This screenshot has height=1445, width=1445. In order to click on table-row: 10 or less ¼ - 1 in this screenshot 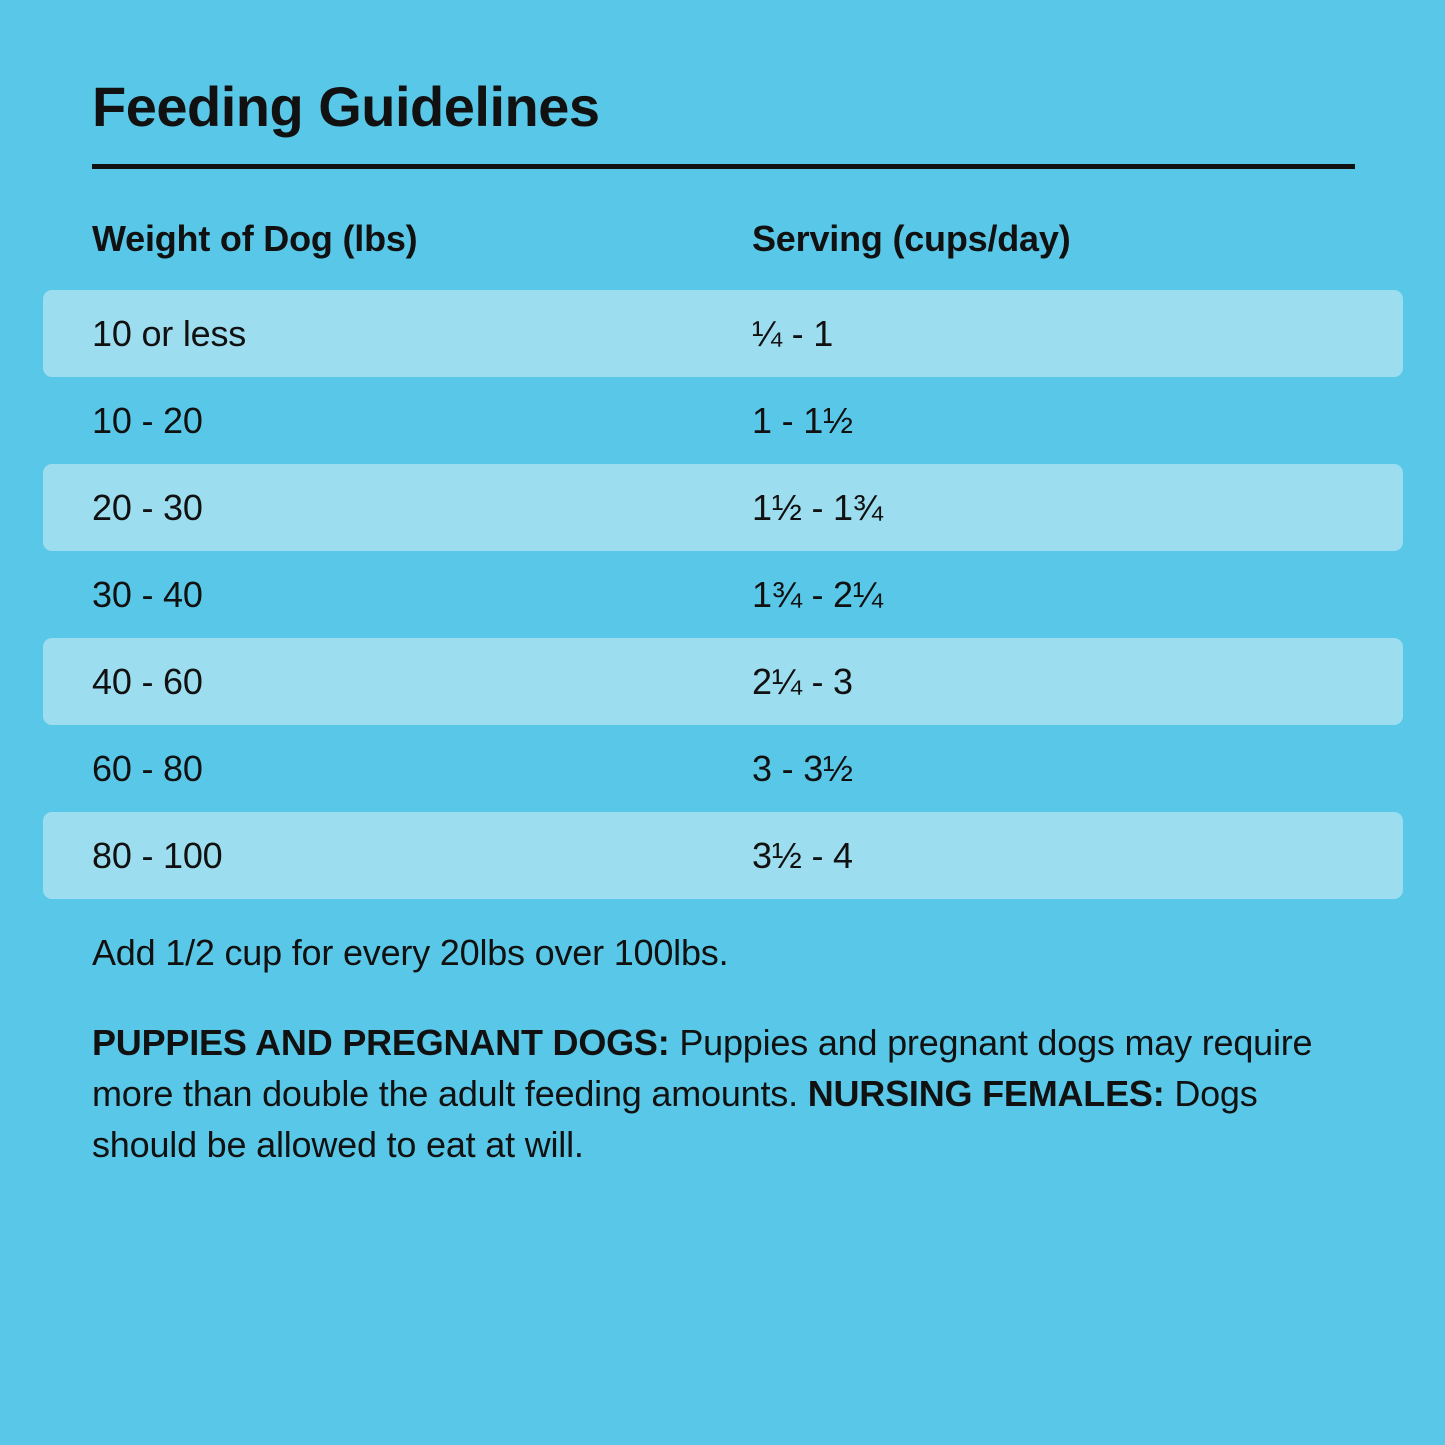, I will do `click(722, 333)`.